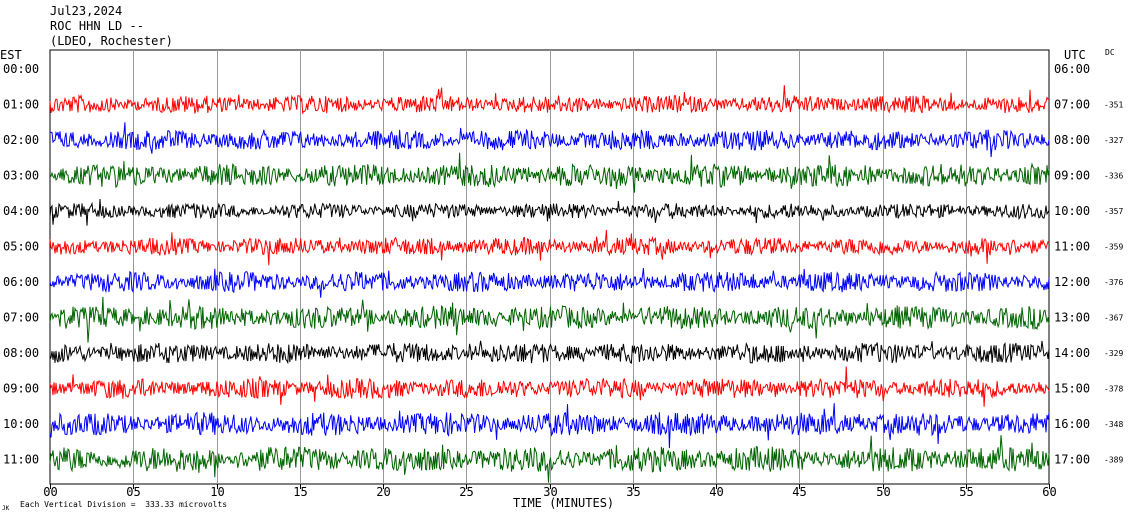 Image resolution: width=1130 pixels, height=519 pixels. I want to click on utc-row-label: 17:00, so click(1072, 460).